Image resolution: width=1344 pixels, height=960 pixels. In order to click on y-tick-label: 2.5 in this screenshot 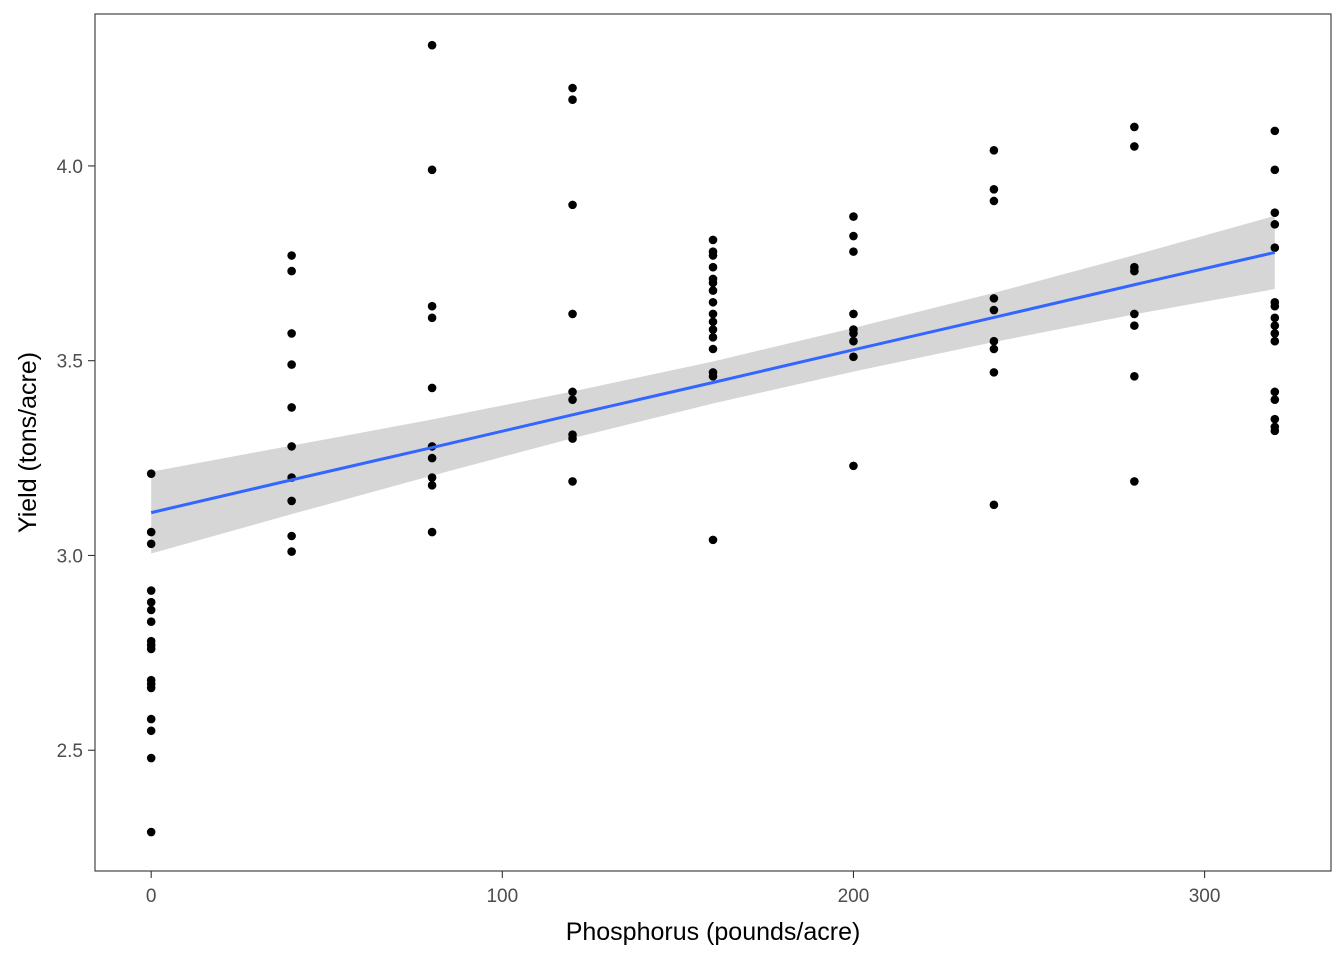, I will do `click(70, 751)`.